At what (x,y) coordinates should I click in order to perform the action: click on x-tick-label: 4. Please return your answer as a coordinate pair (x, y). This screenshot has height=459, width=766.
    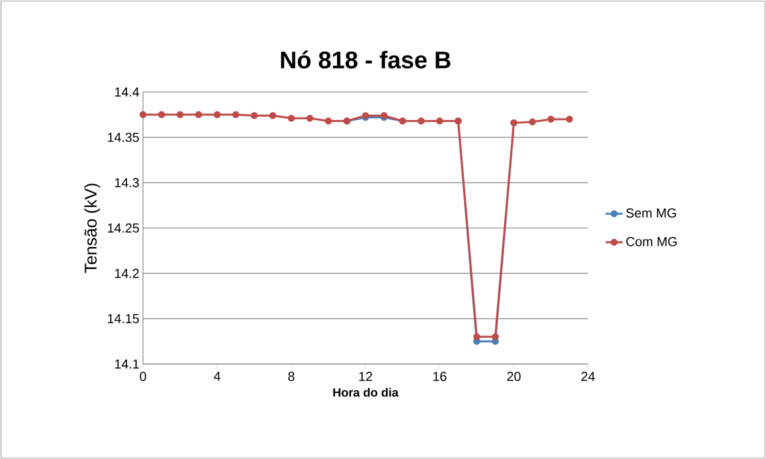
    Looking at the image, I should click on (217, 376).